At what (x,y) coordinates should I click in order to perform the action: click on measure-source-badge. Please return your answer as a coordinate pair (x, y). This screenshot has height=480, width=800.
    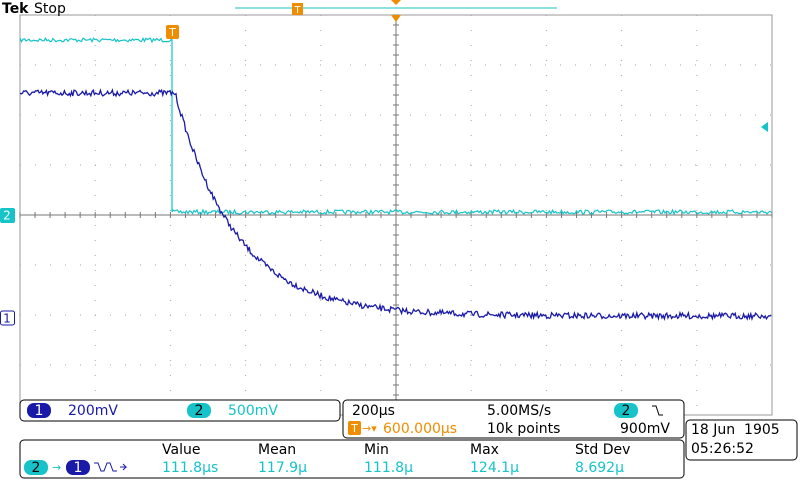
    Looking at the image, I should click on (36, 467).